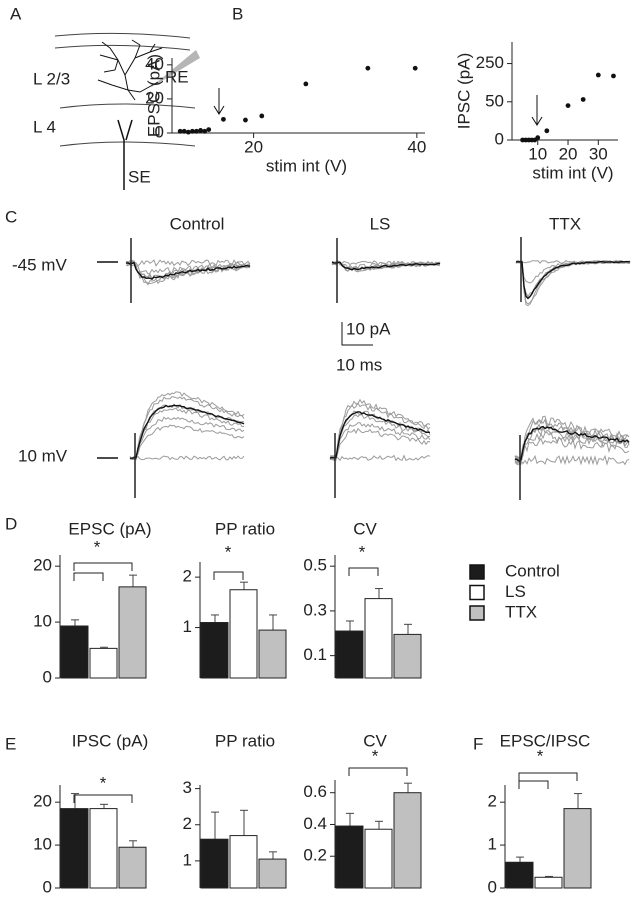 This screenshot has width=640, height=903. Describe the element at coordinates (109, 528) in the screenshot. I see `chart-title: EPSC (pA)` at that location.